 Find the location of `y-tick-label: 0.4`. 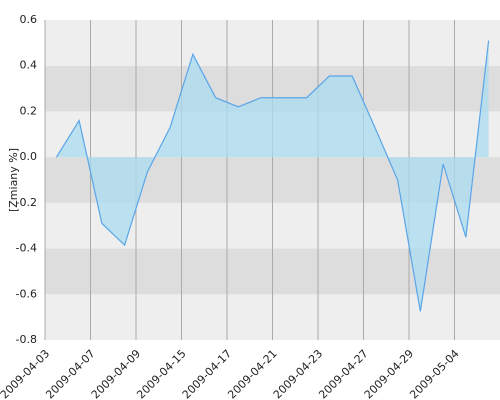

y-tick-label: 0.4 is located at coordinates (29, 65).